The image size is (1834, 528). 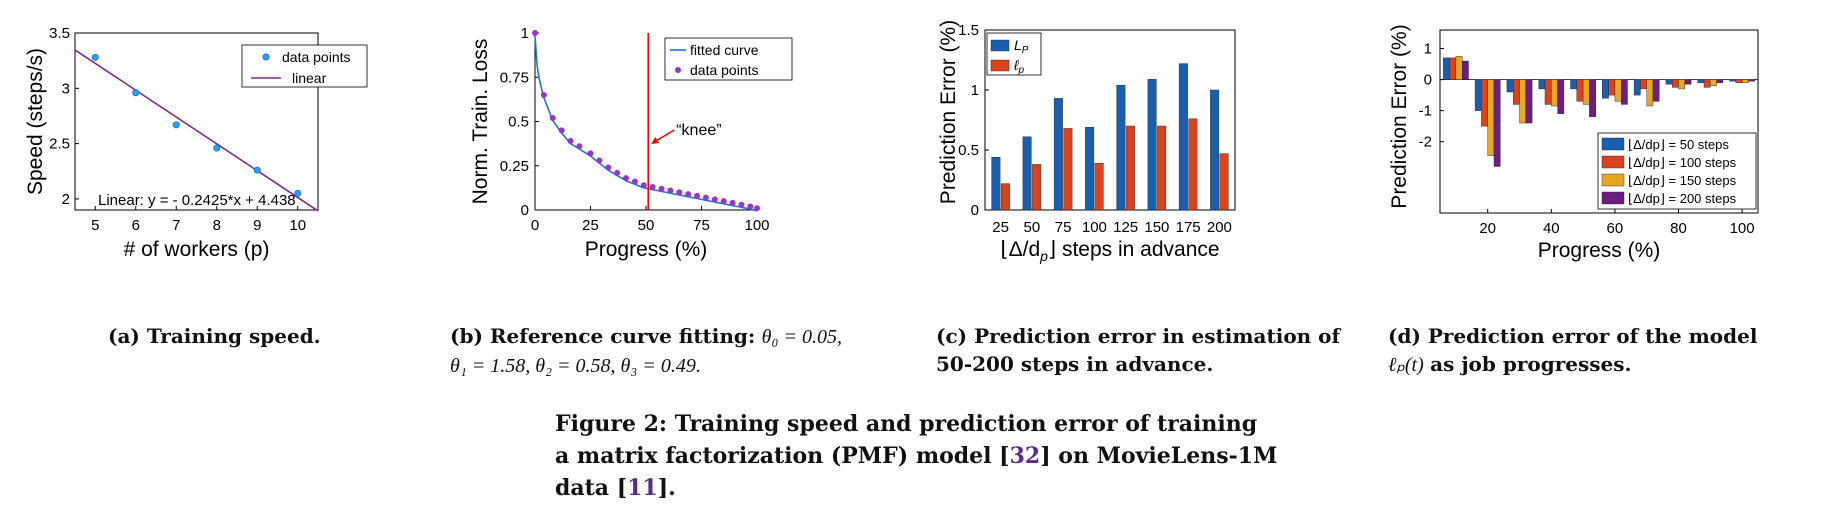 What do you see at coordinates (1025, 50) in the screenshot?
I see `legend-label-subscript: P` at bounding box center [1025, 50].